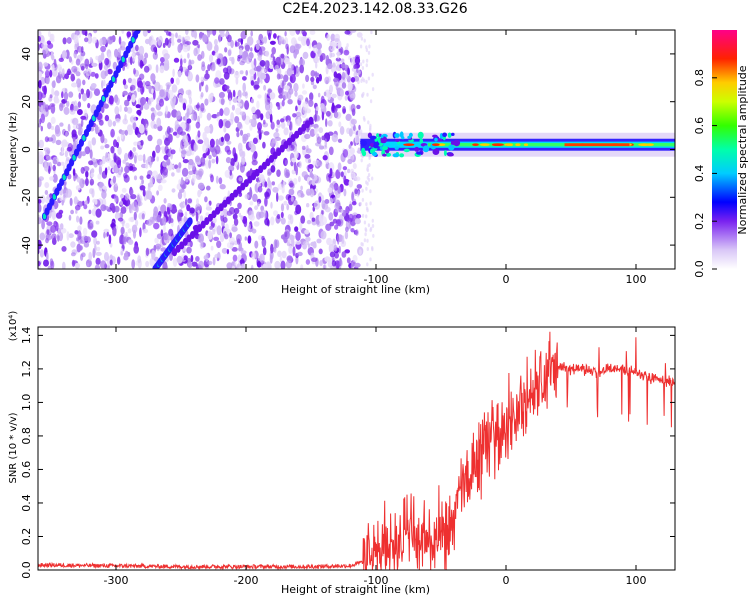 The image size is (750, 600). What do you see at coordinates (551, 145) in the screenshot?
I see `band-core` at bounding box center [551, 145].